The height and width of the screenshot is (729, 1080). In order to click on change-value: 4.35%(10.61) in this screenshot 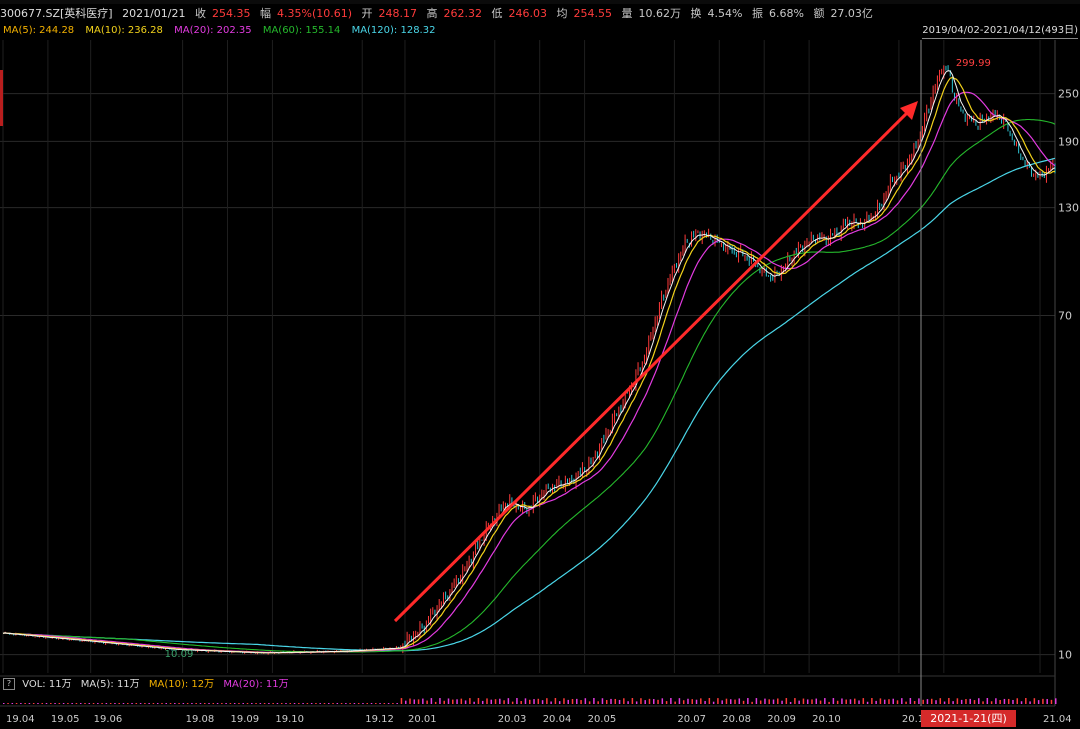, I will do `click(315, 13)`.